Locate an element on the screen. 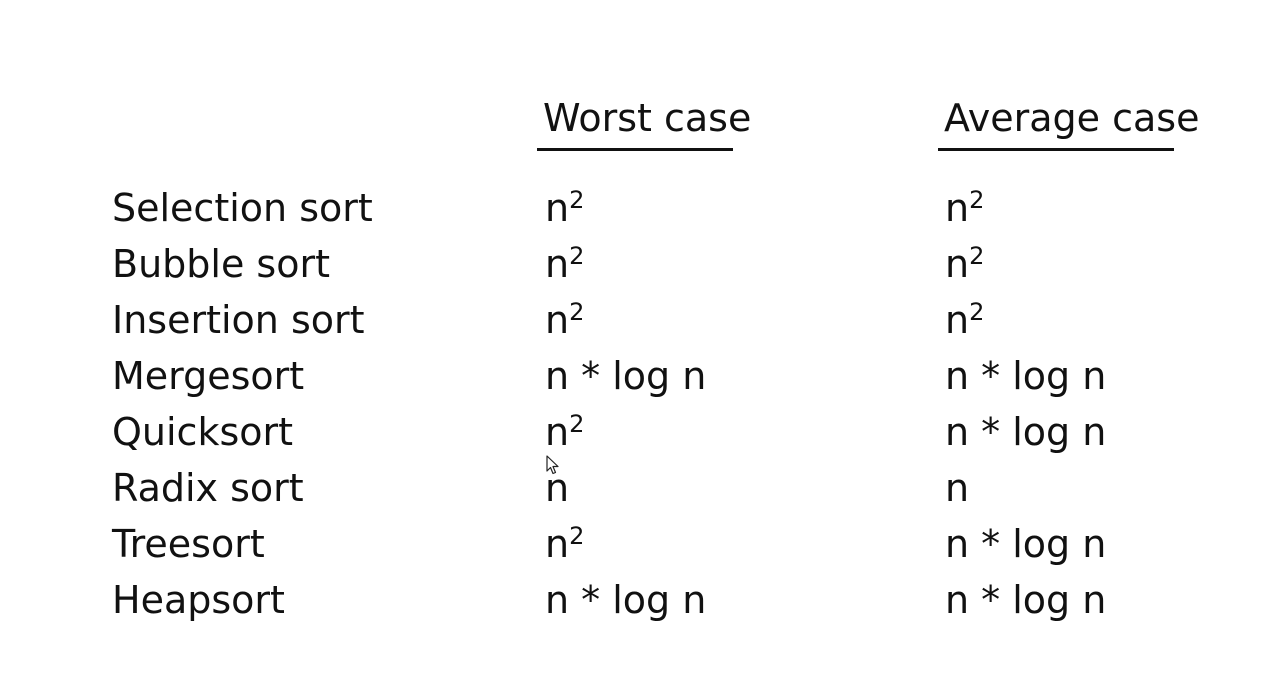 The width and height of the screenshot is (1280, 680). algorithm-name: Treesort is located at coordinates (188, 544).